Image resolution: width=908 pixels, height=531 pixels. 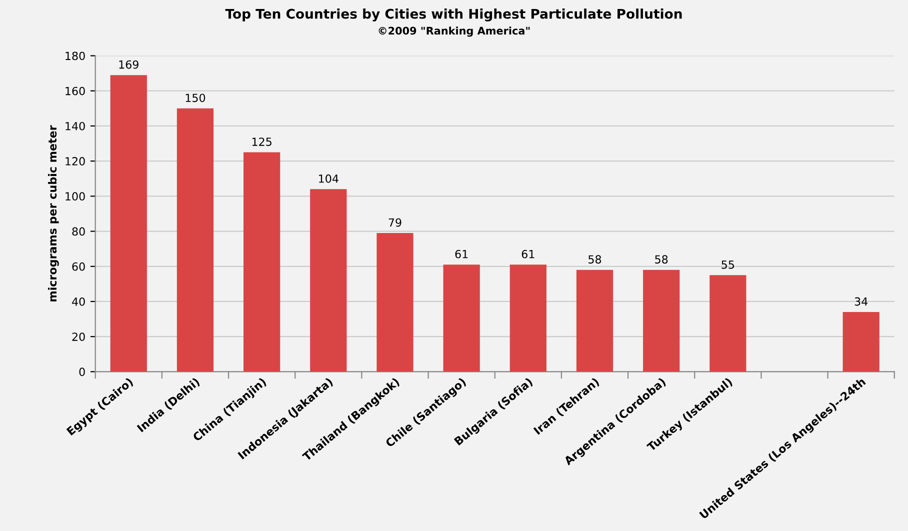 What do you see at coordinates (75, 56) in the screenshot?
I see `y-tick-label: 180` at bounding box center [75, 56].